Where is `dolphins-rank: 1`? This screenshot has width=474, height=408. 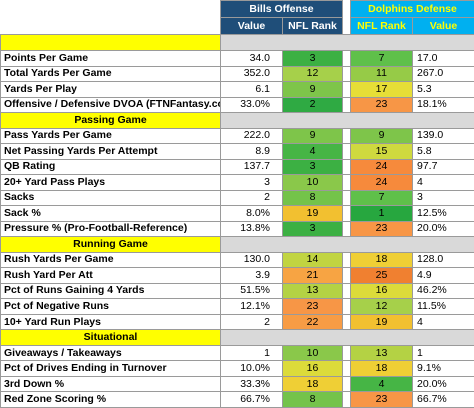 dolphins-rank: 1 is located at coordinates (381, 213).